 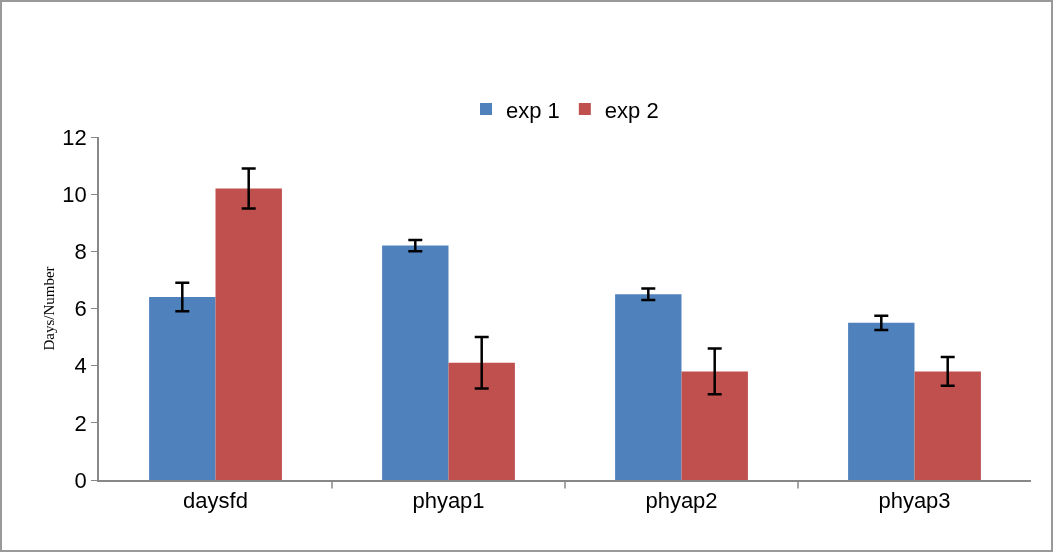 What do you see at coordinates (80, 480) in the screenshot?
I see `y-tick-label: 0` at bounding box center [80, 480].